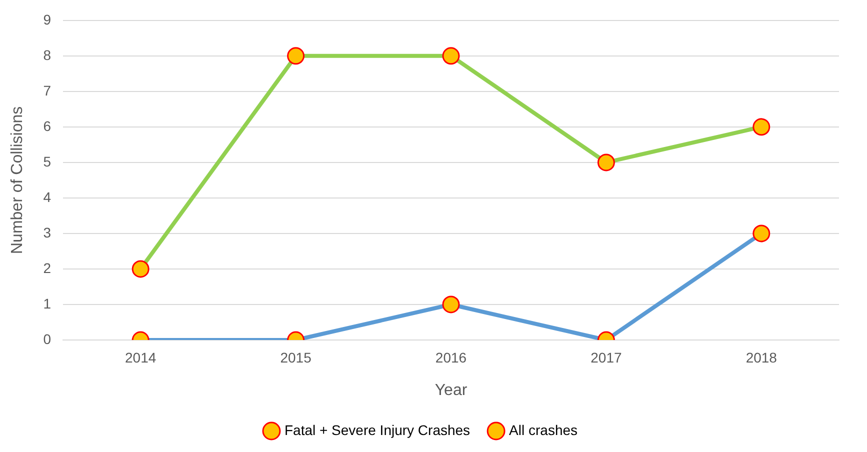  Describe the element at coordinates (47, 161) in the screenshot. I see `y-tick-label: 5` at that location.